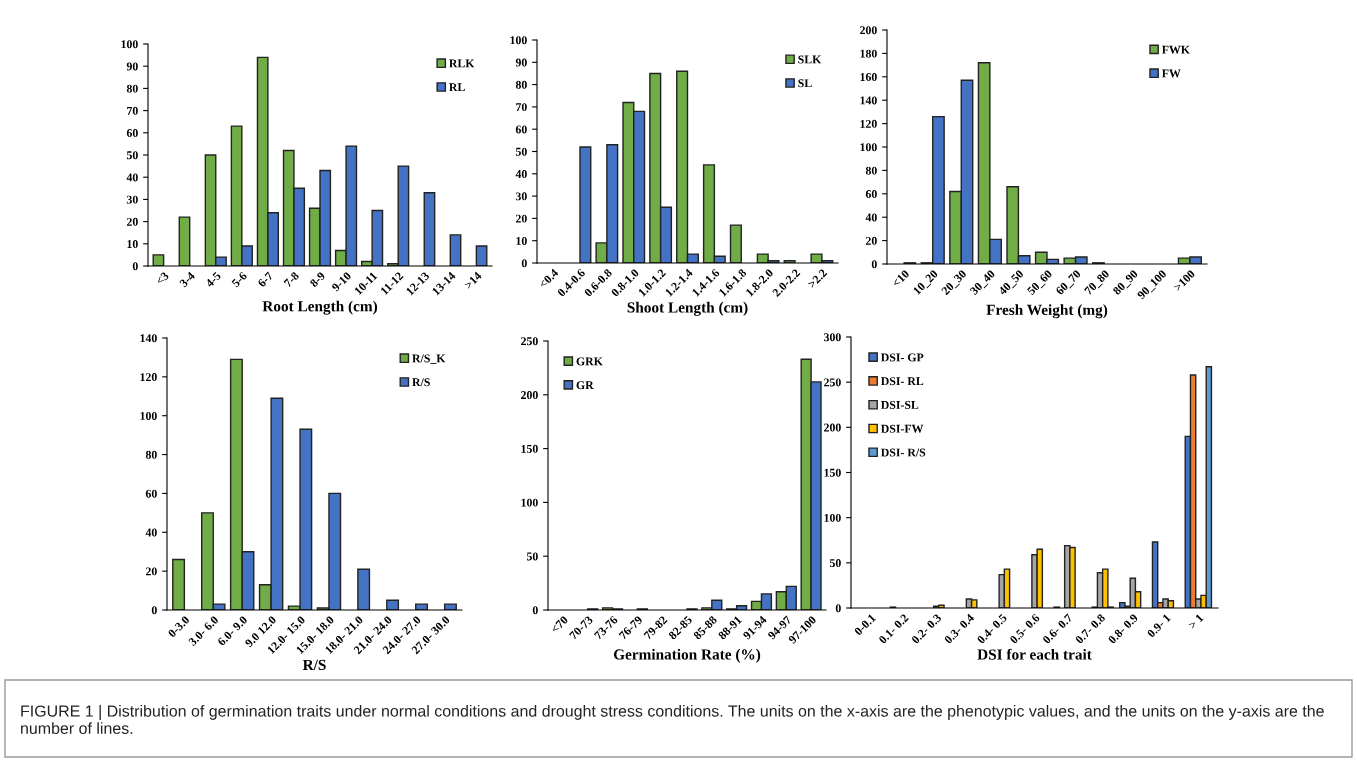 This screenshot has height=762, width=1357. Describe the element at coordinates (1047, 311) in the screenshot. I see `x-axis-title: Fresh Weight (mg)` at that location.